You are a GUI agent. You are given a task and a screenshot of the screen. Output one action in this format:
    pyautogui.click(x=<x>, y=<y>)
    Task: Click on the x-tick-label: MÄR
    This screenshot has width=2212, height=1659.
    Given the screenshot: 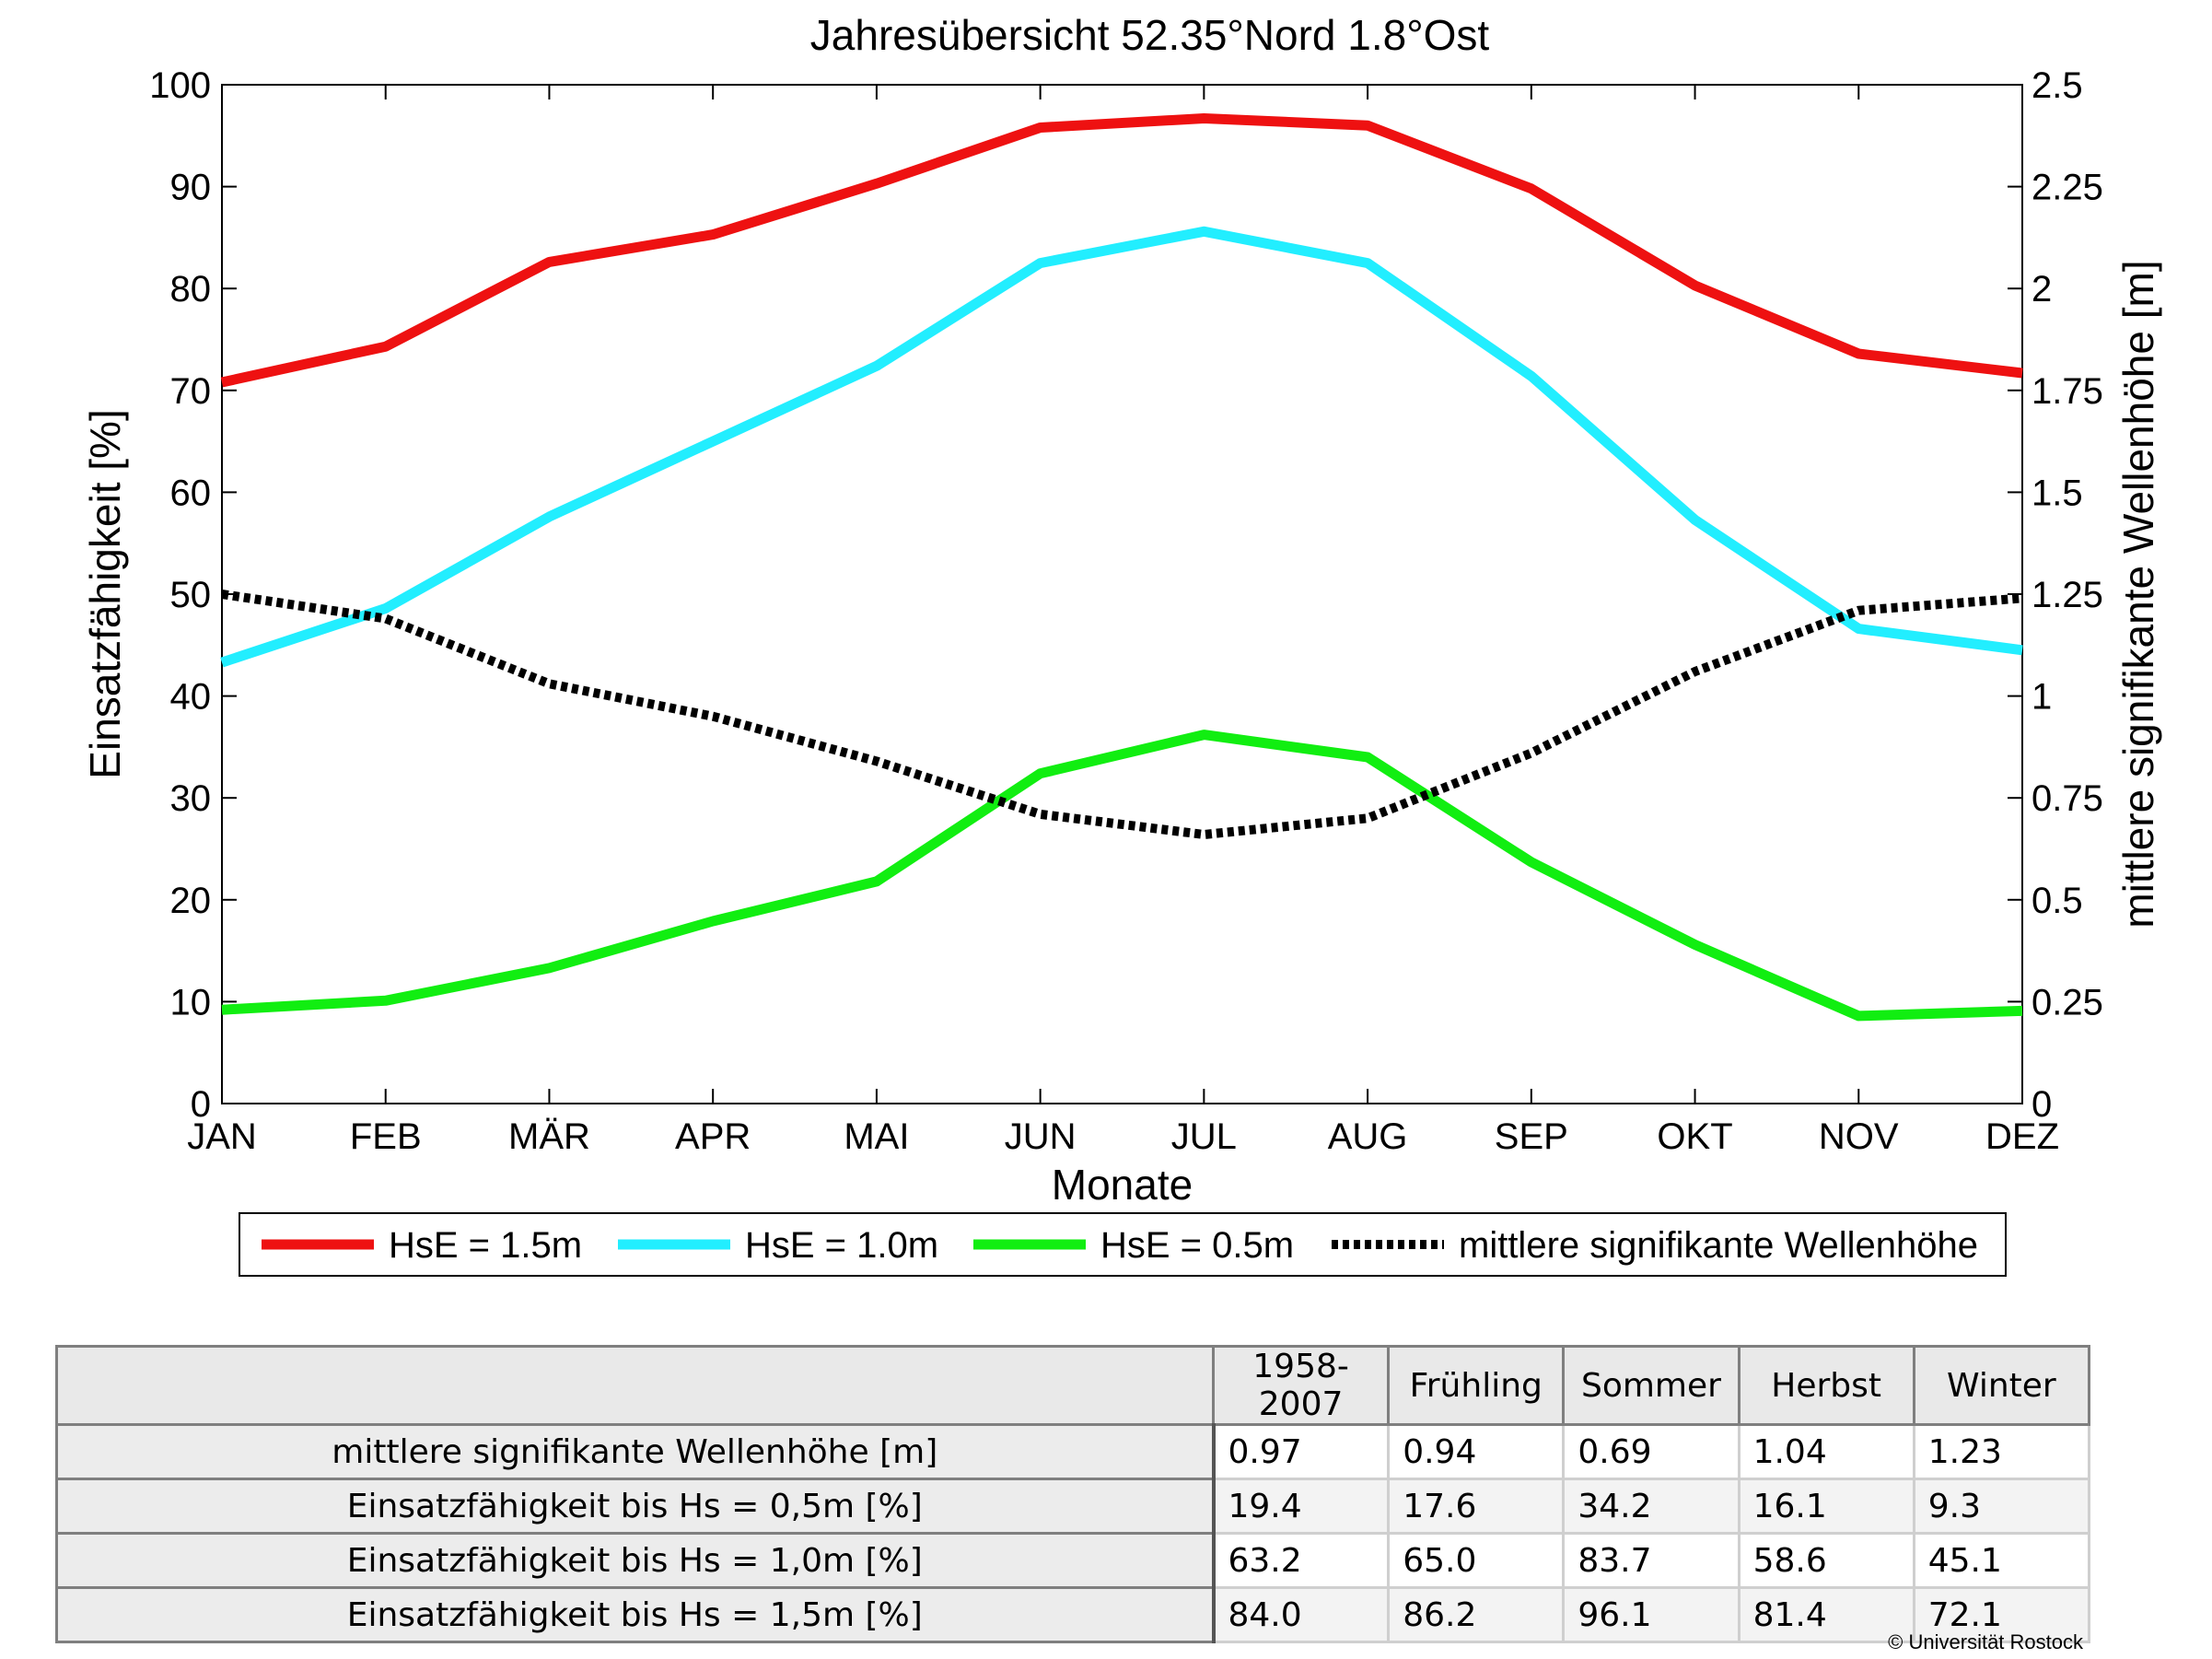 What is the action you would take?
    pyautogui.click(x=549, y=1136)
    